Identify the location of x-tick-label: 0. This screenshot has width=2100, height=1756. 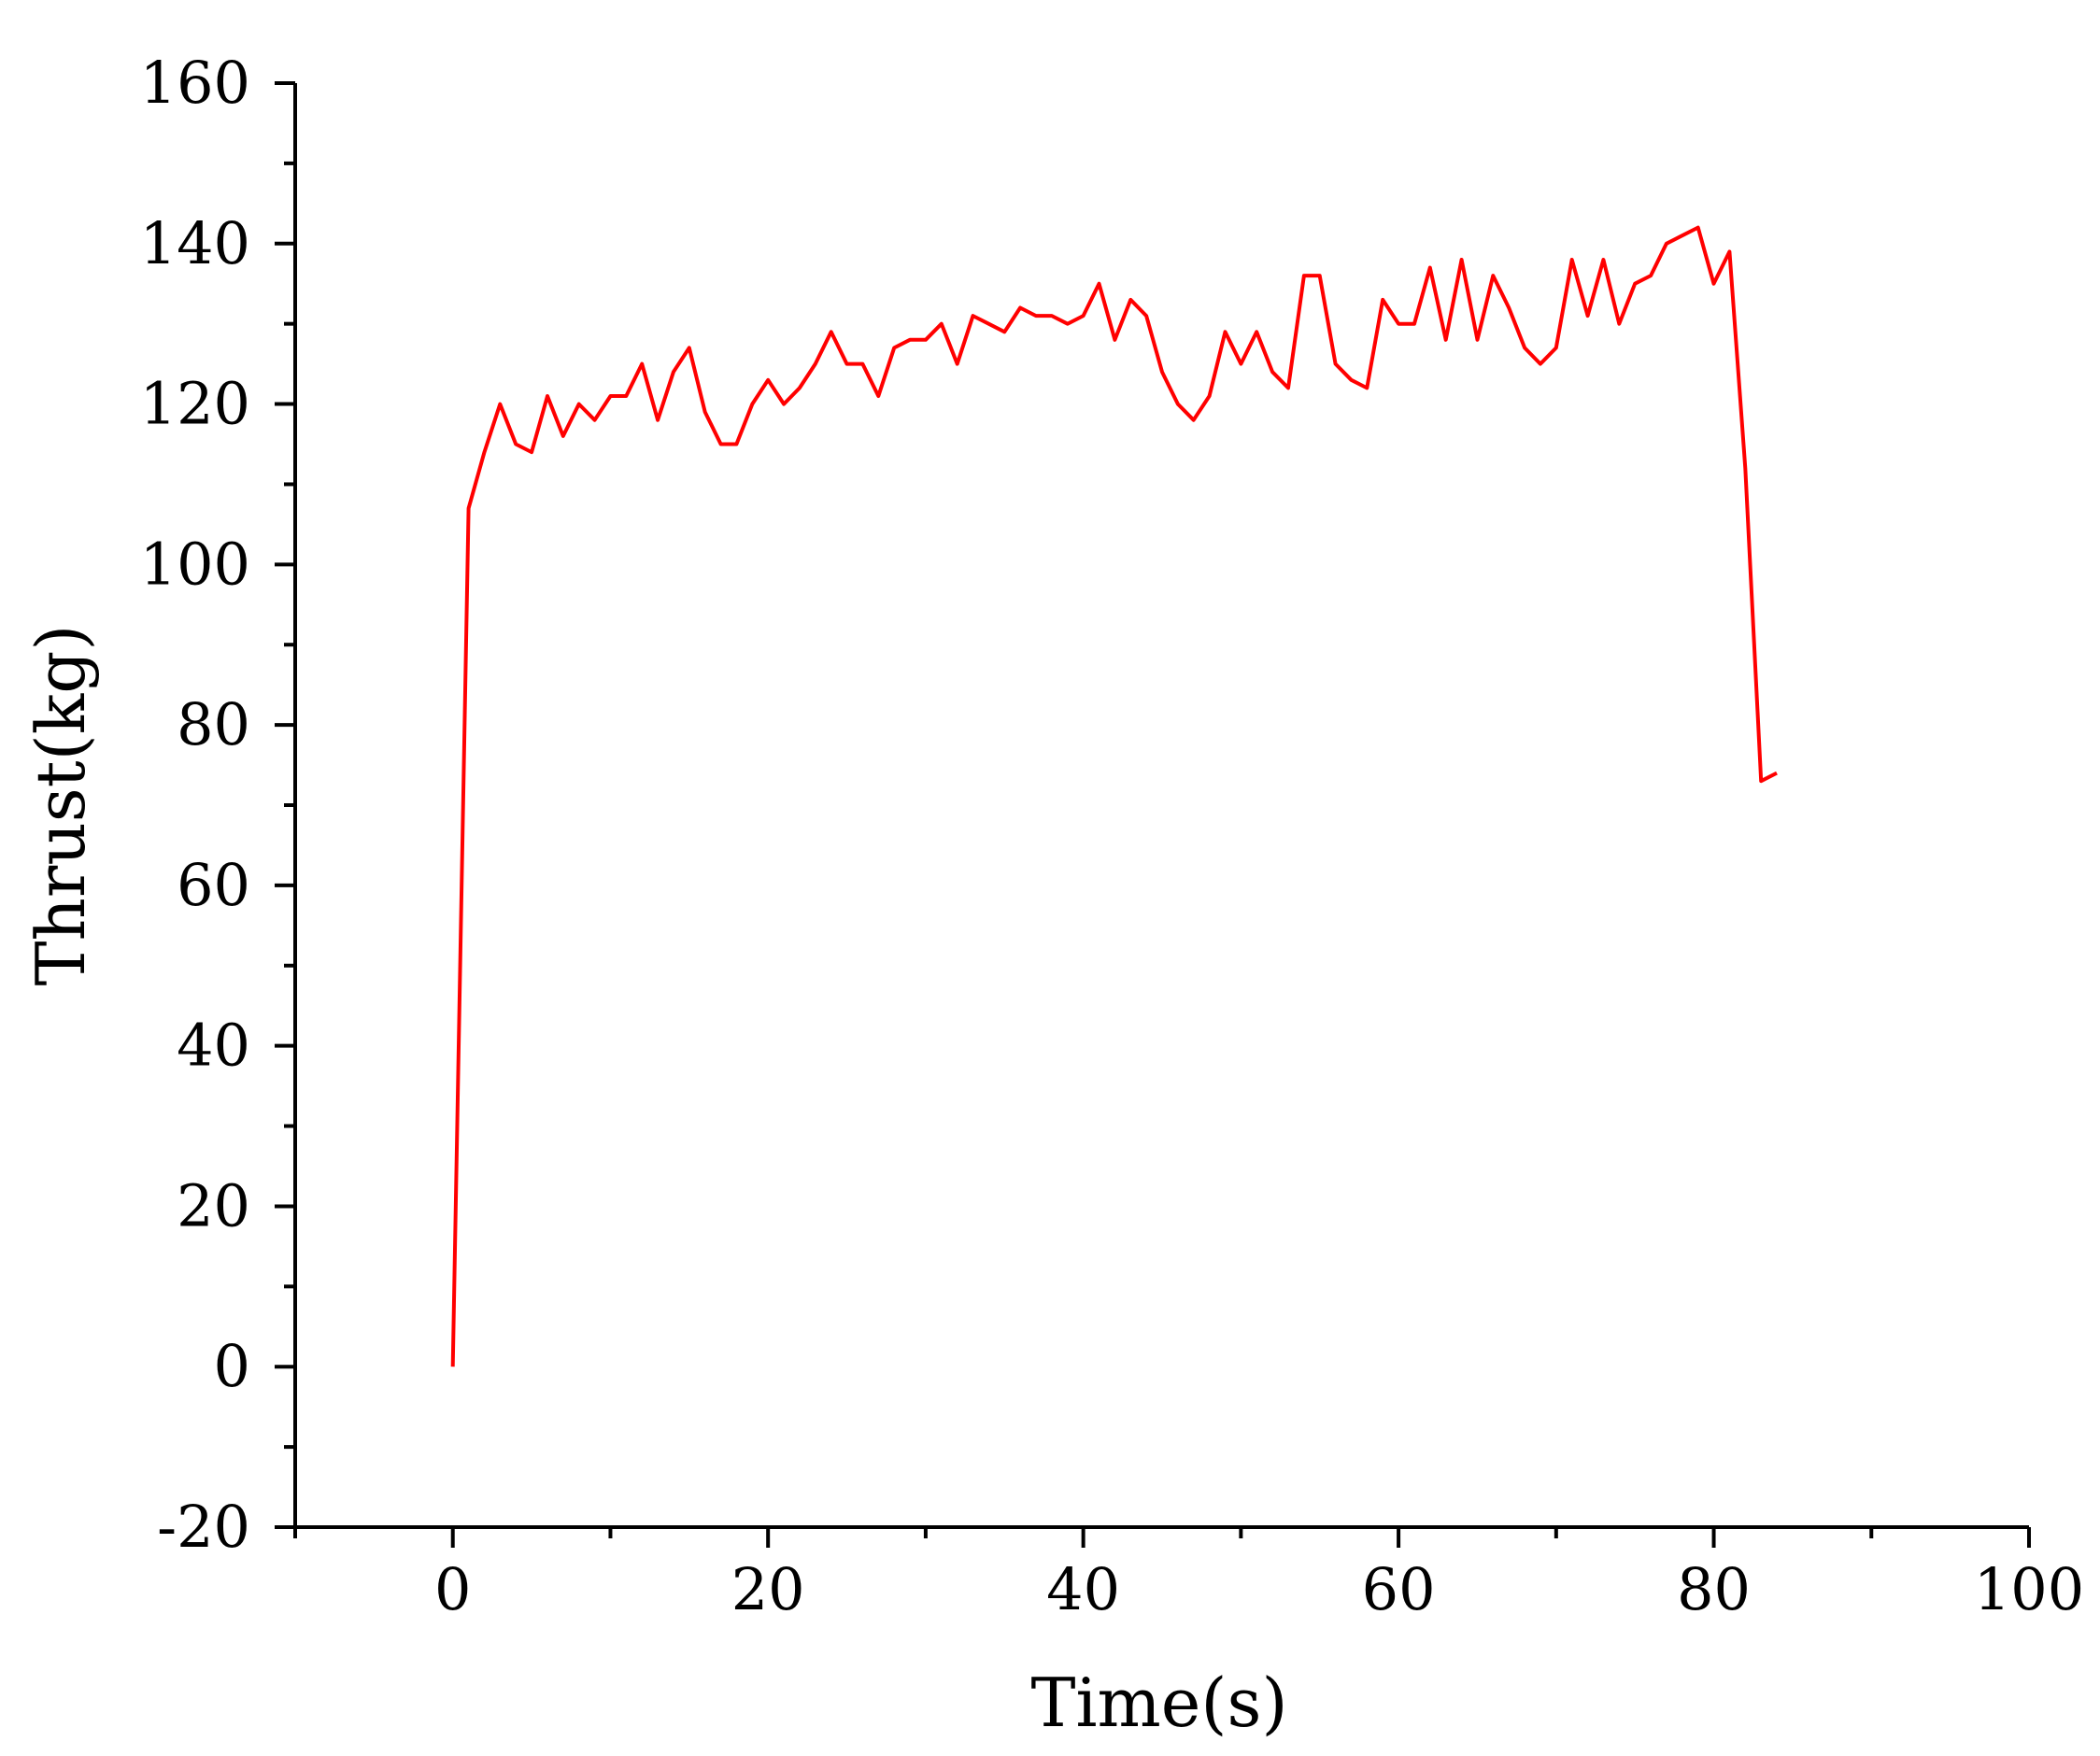
(453, 1589).